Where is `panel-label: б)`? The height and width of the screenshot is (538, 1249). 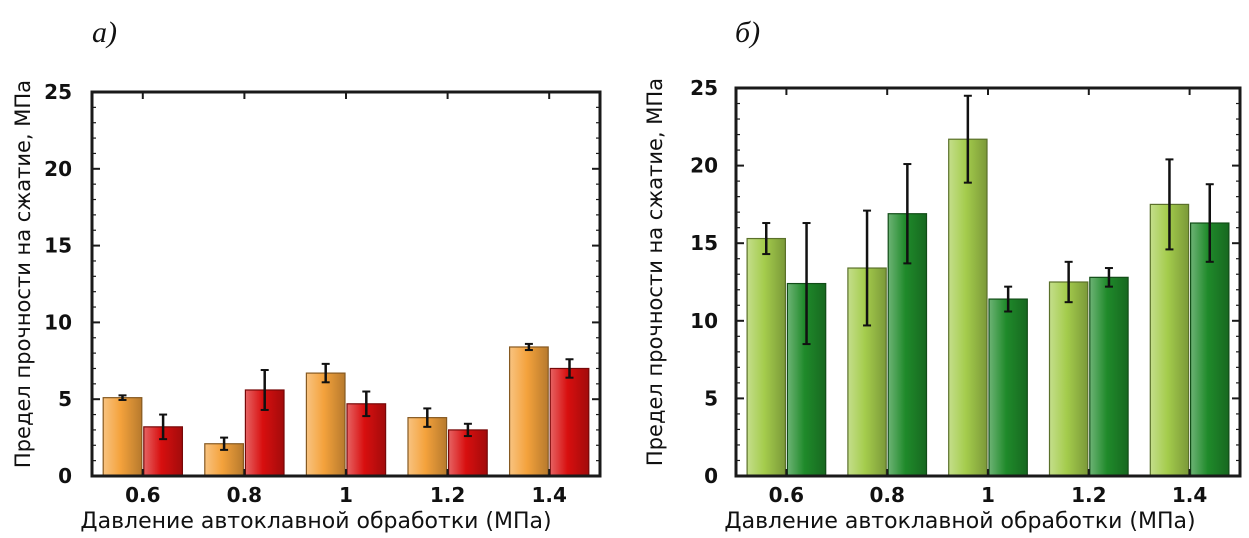
panel-label: б) is located at coordinates (747, 32).